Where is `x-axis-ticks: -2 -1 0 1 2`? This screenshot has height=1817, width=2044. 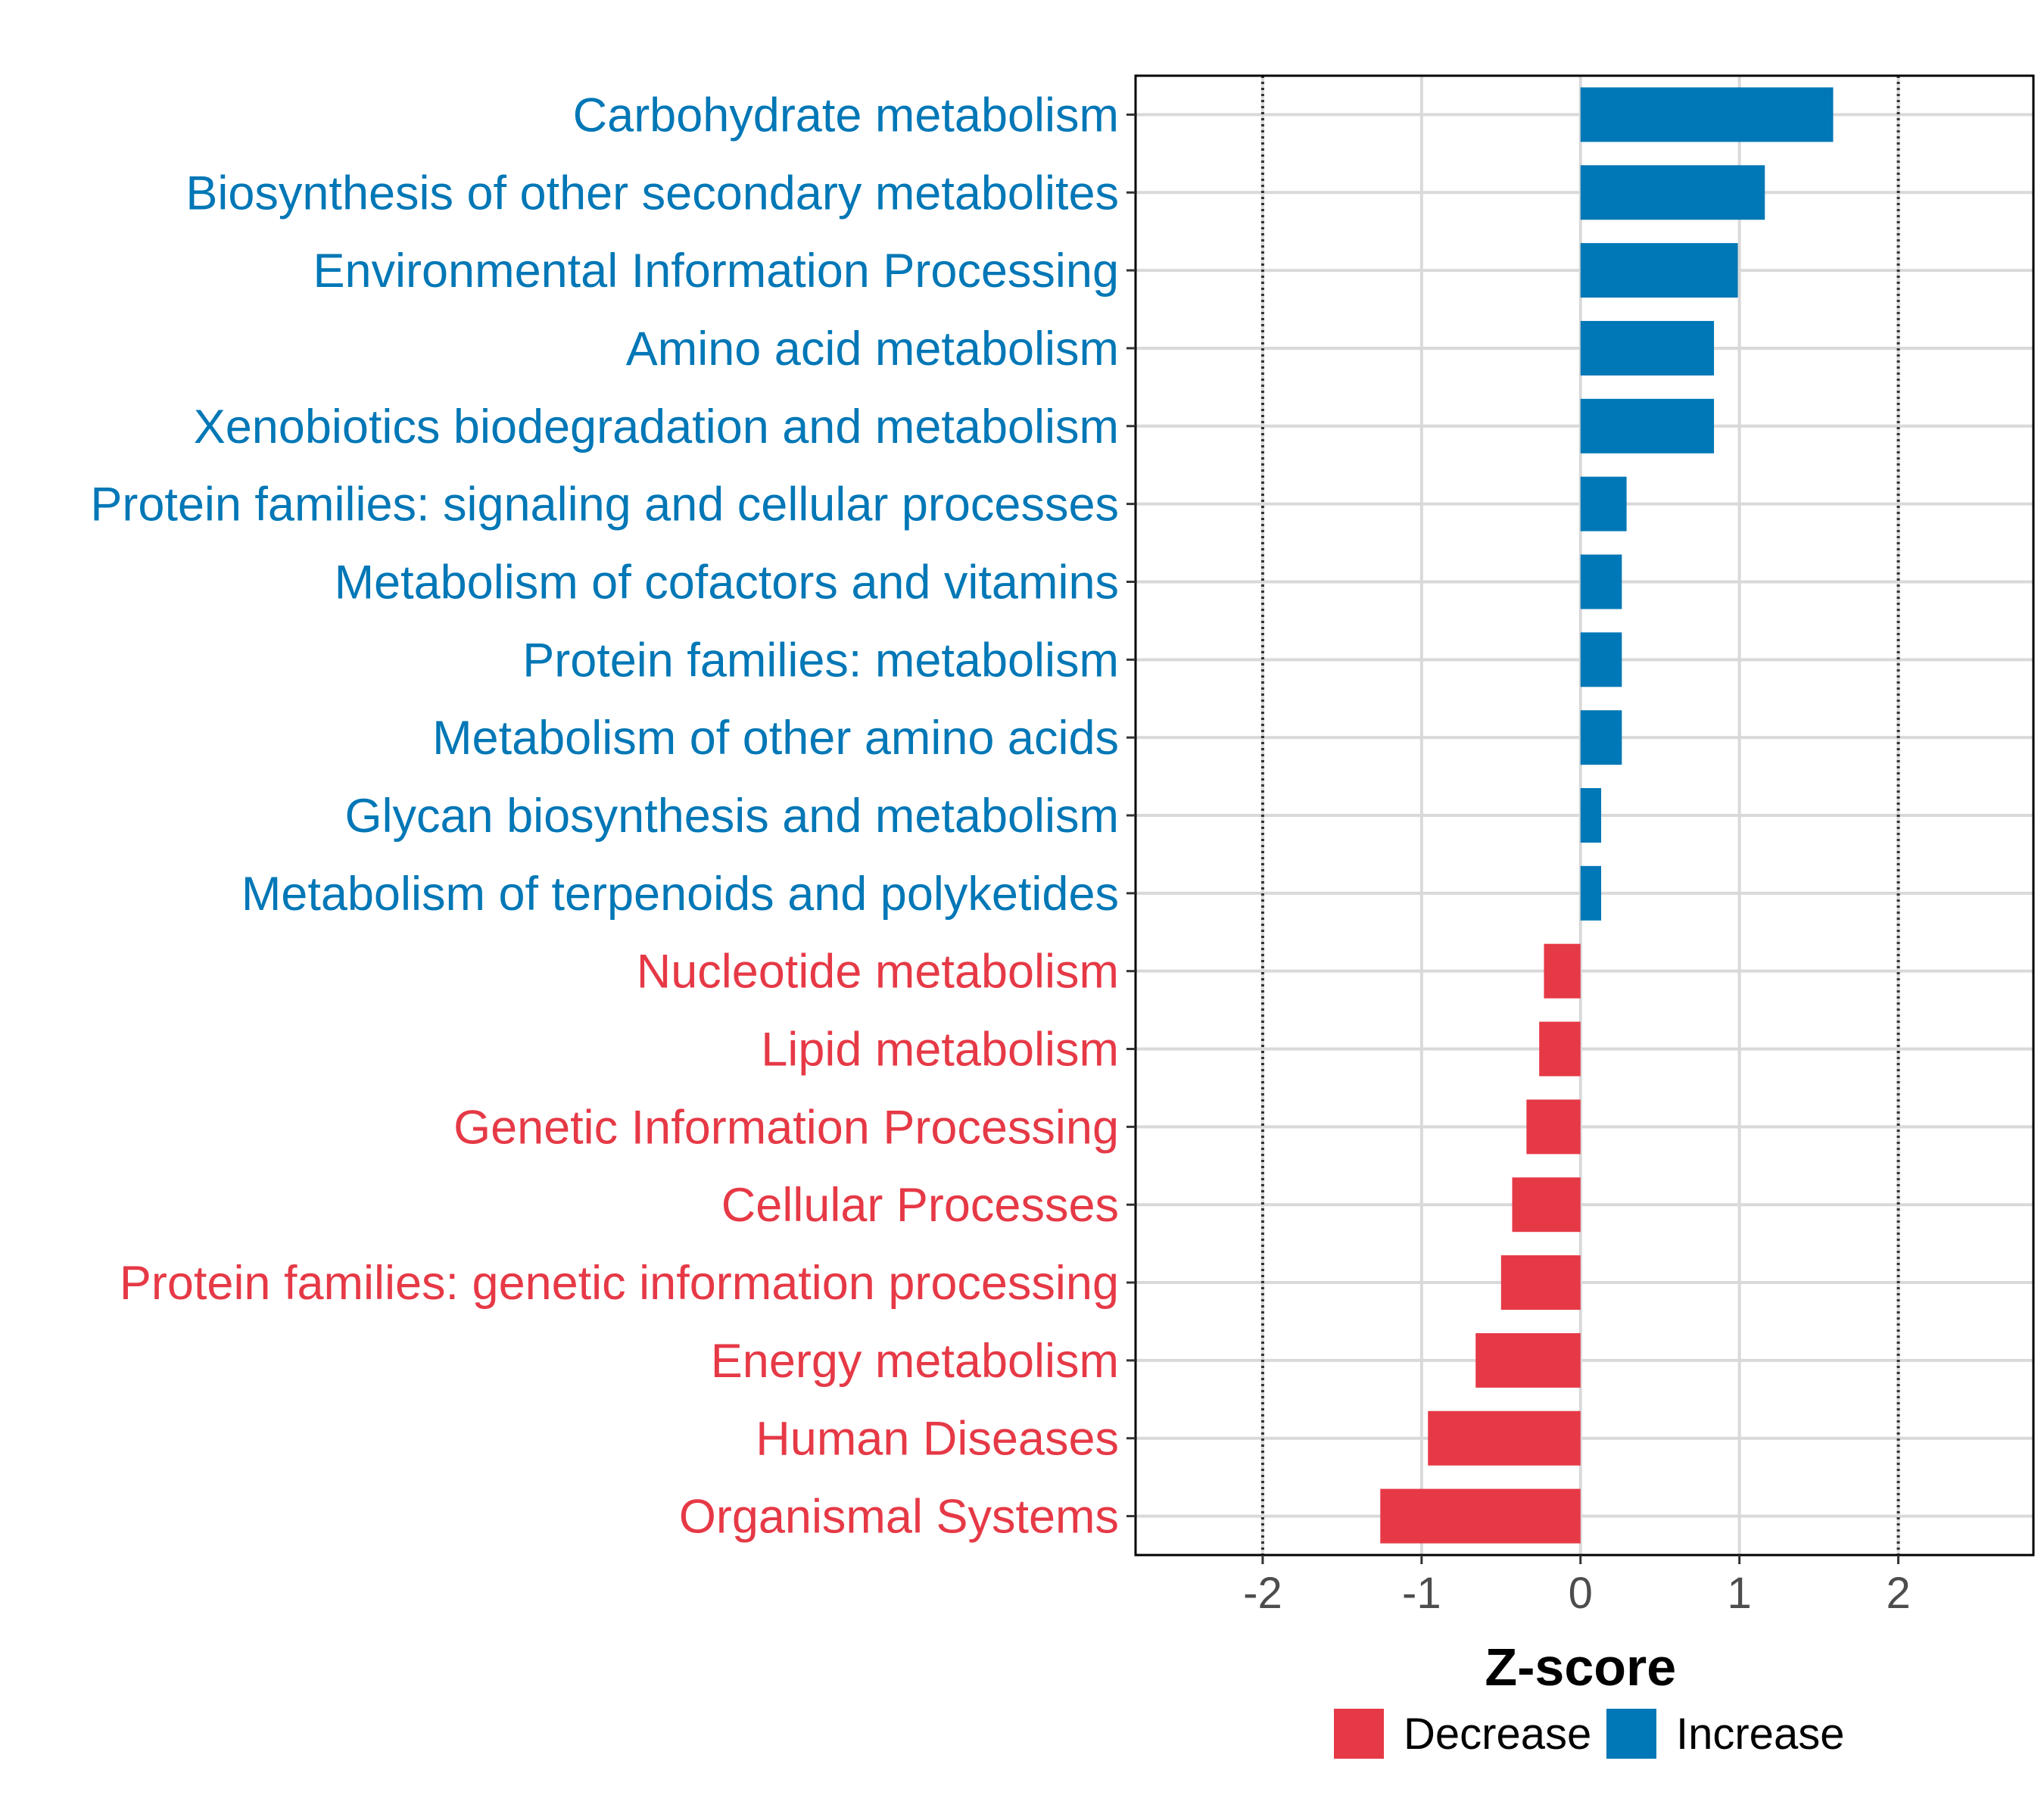 x-axis-ticks: -2 -1 0 1 2 is located at coordinates (1577, 1586).